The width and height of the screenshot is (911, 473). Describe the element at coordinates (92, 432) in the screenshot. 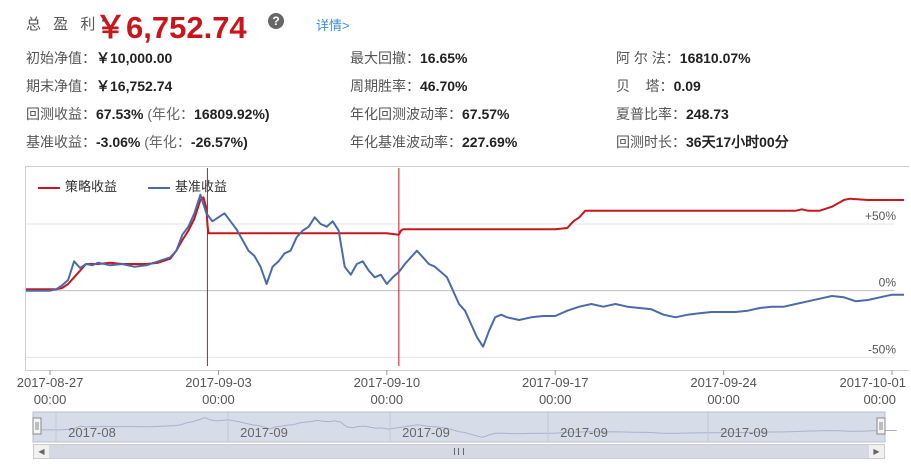

I see `navigator-label: 2017-08` at that location.